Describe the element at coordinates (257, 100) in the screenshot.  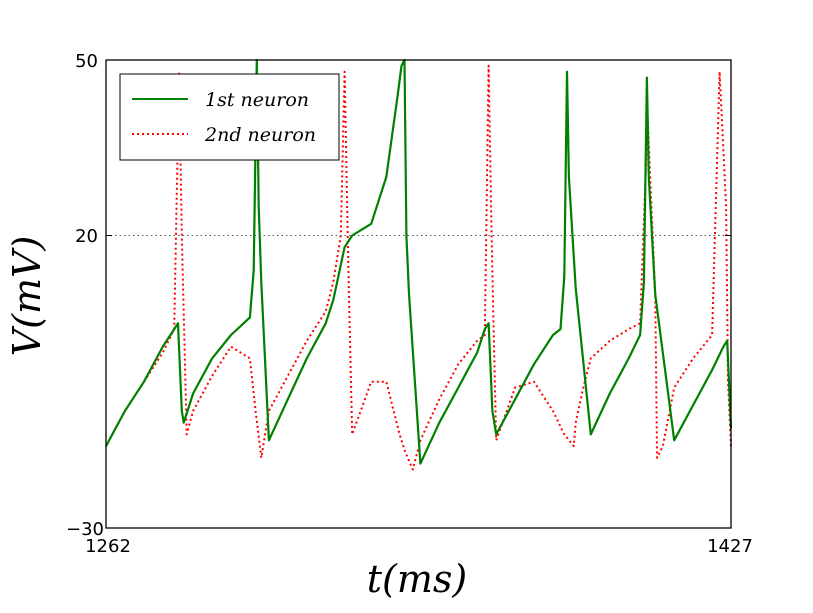
I see `legend-label-1st-neuron: 1st neuron` at that location.